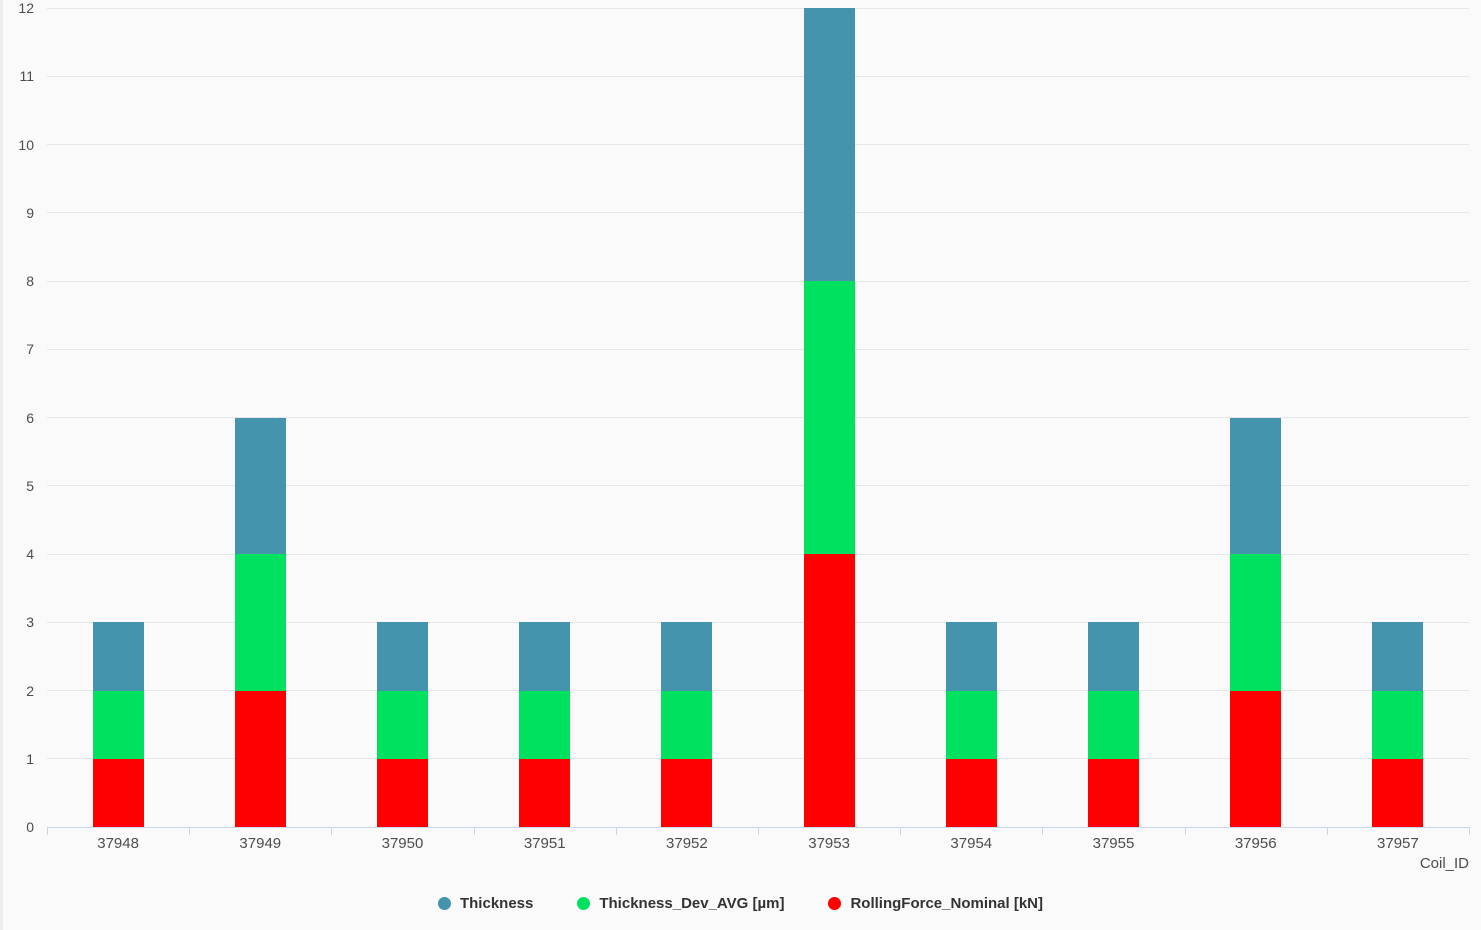 This screenshot has width=1481, height=930. I want to click on x-axis-label: 37952, so click(687, 843).